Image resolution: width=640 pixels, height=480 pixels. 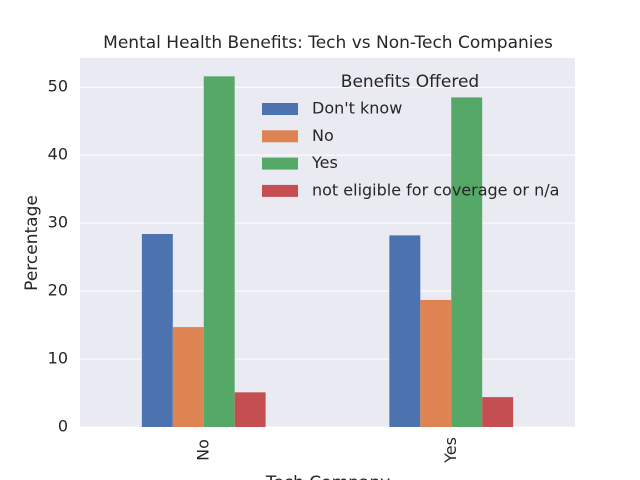 I want to click on y-tick-label: 40, so click(x=58, y=154).